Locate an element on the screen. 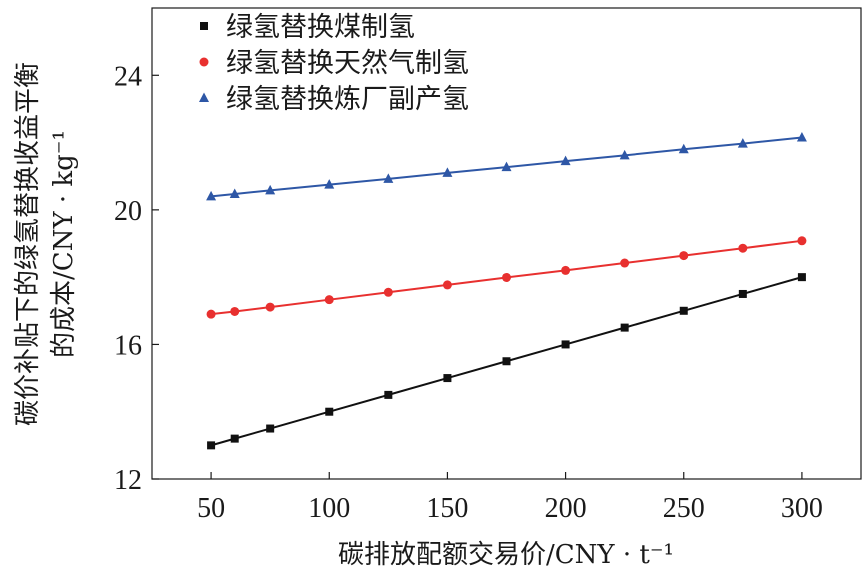 Image resolution: width=865 pixels, height=576 pixels. y-tick-label: 24 is located at coordinates (128, 76).